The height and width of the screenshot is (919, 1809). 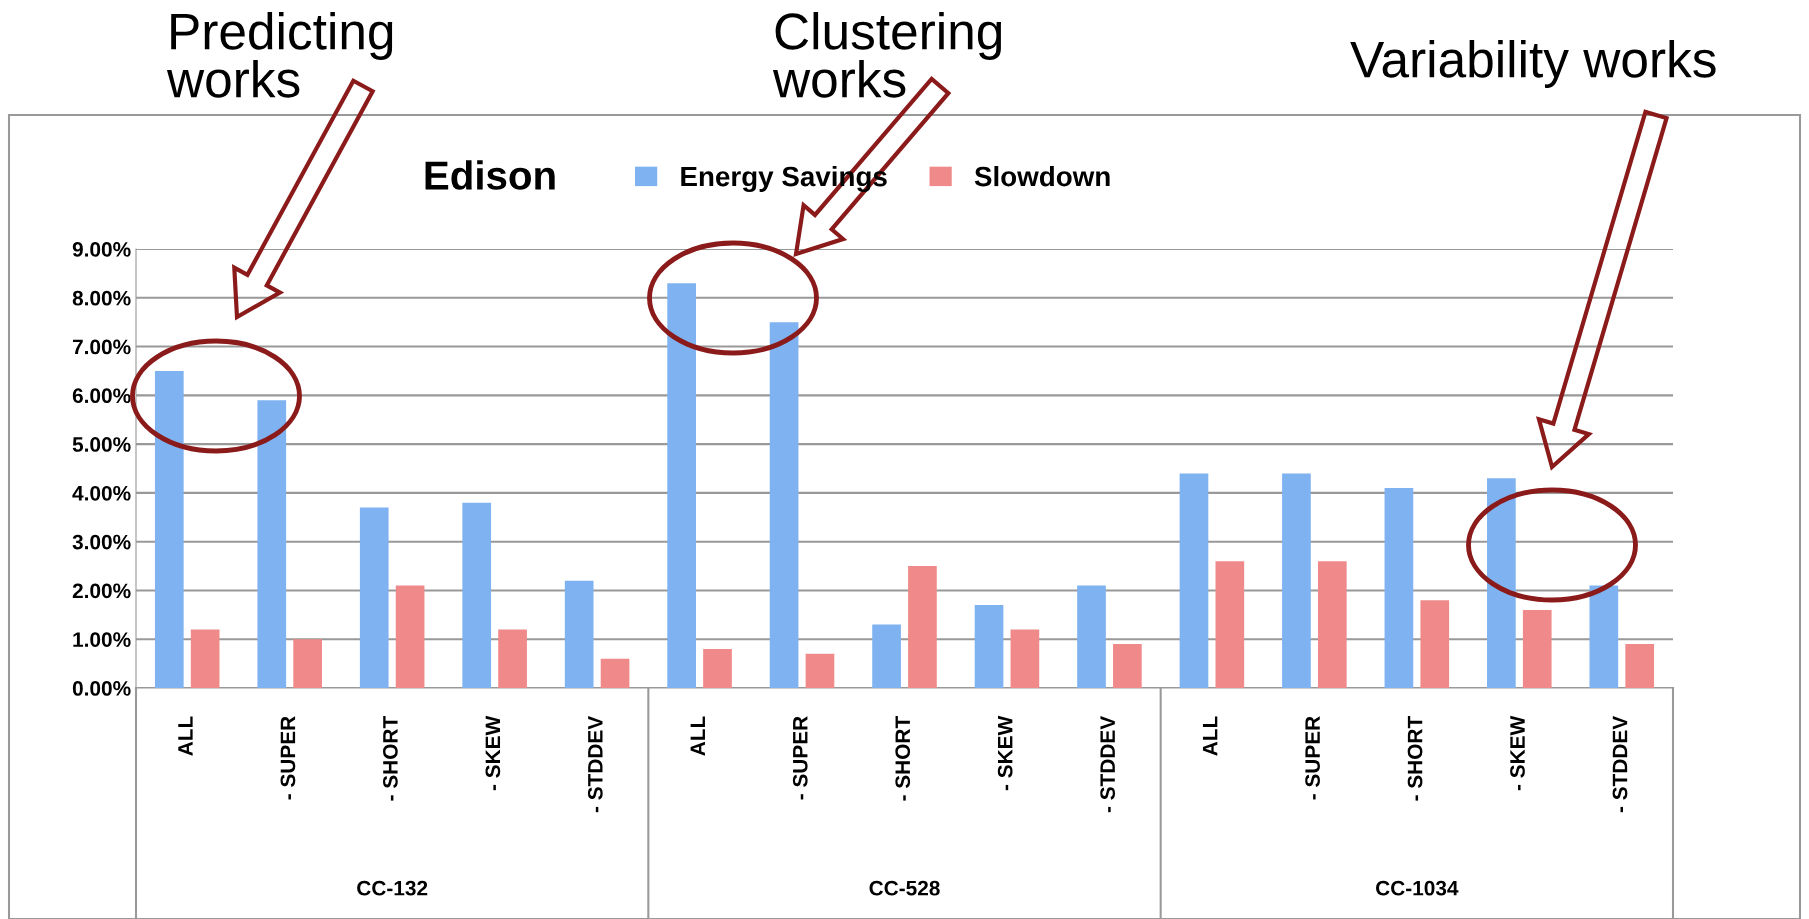 I want to click on text: CC-528, so click(x=904, y=888).